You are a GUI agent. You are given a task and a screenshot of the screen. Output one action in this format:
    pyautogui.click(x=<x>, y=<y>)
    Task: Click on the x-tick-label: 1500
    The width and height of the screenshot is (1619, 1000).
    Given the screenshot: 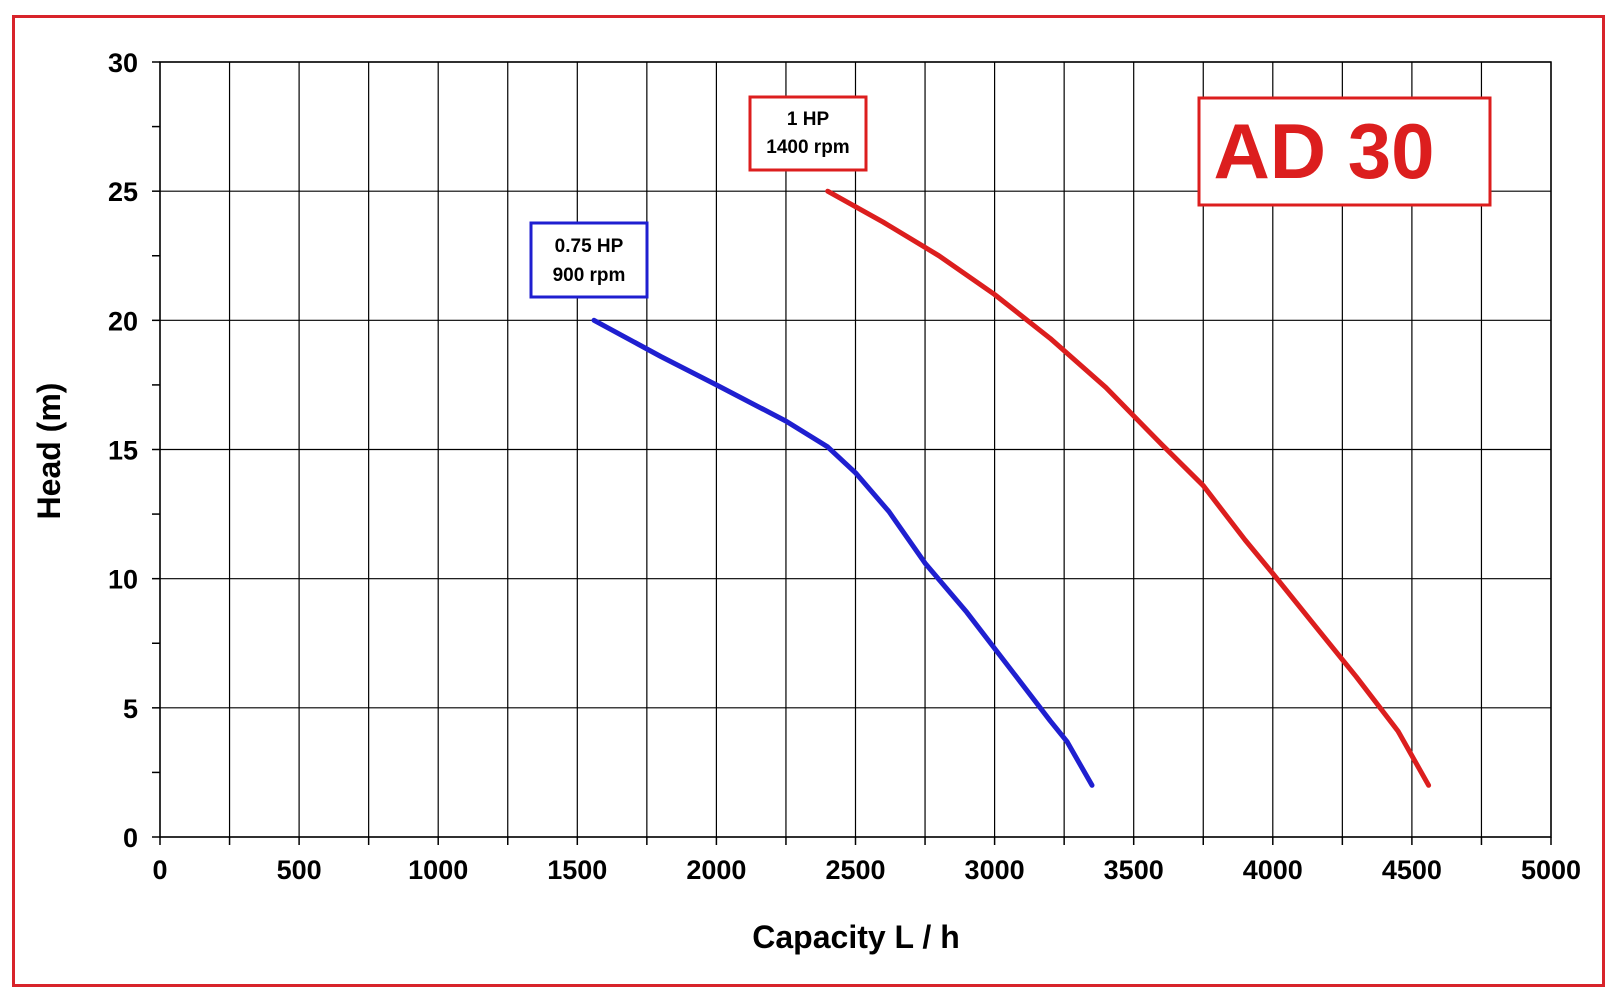 What is the action you would take?
    pyautogui.click(x=577, y=870)
    